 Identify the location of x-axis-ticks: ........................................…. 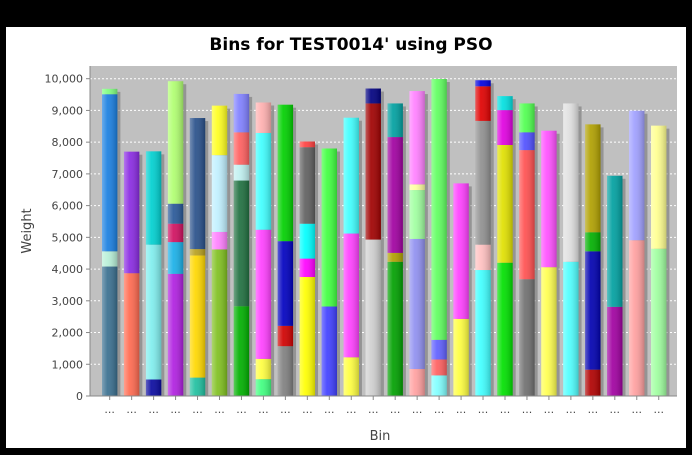
(384, 406).